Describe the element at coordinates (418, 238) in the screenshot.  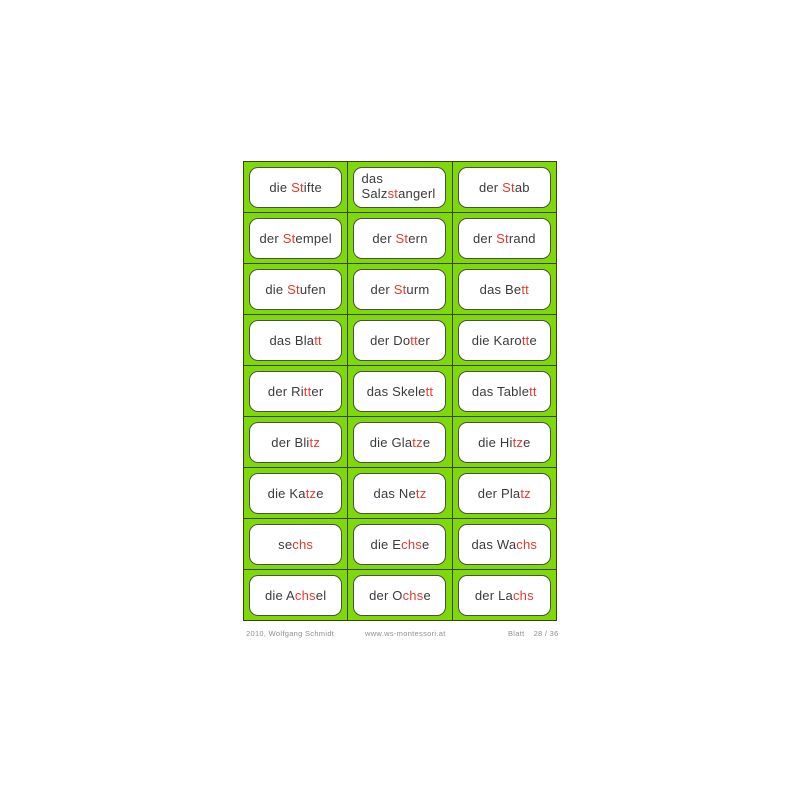
I see `word-text: ern` at that location.